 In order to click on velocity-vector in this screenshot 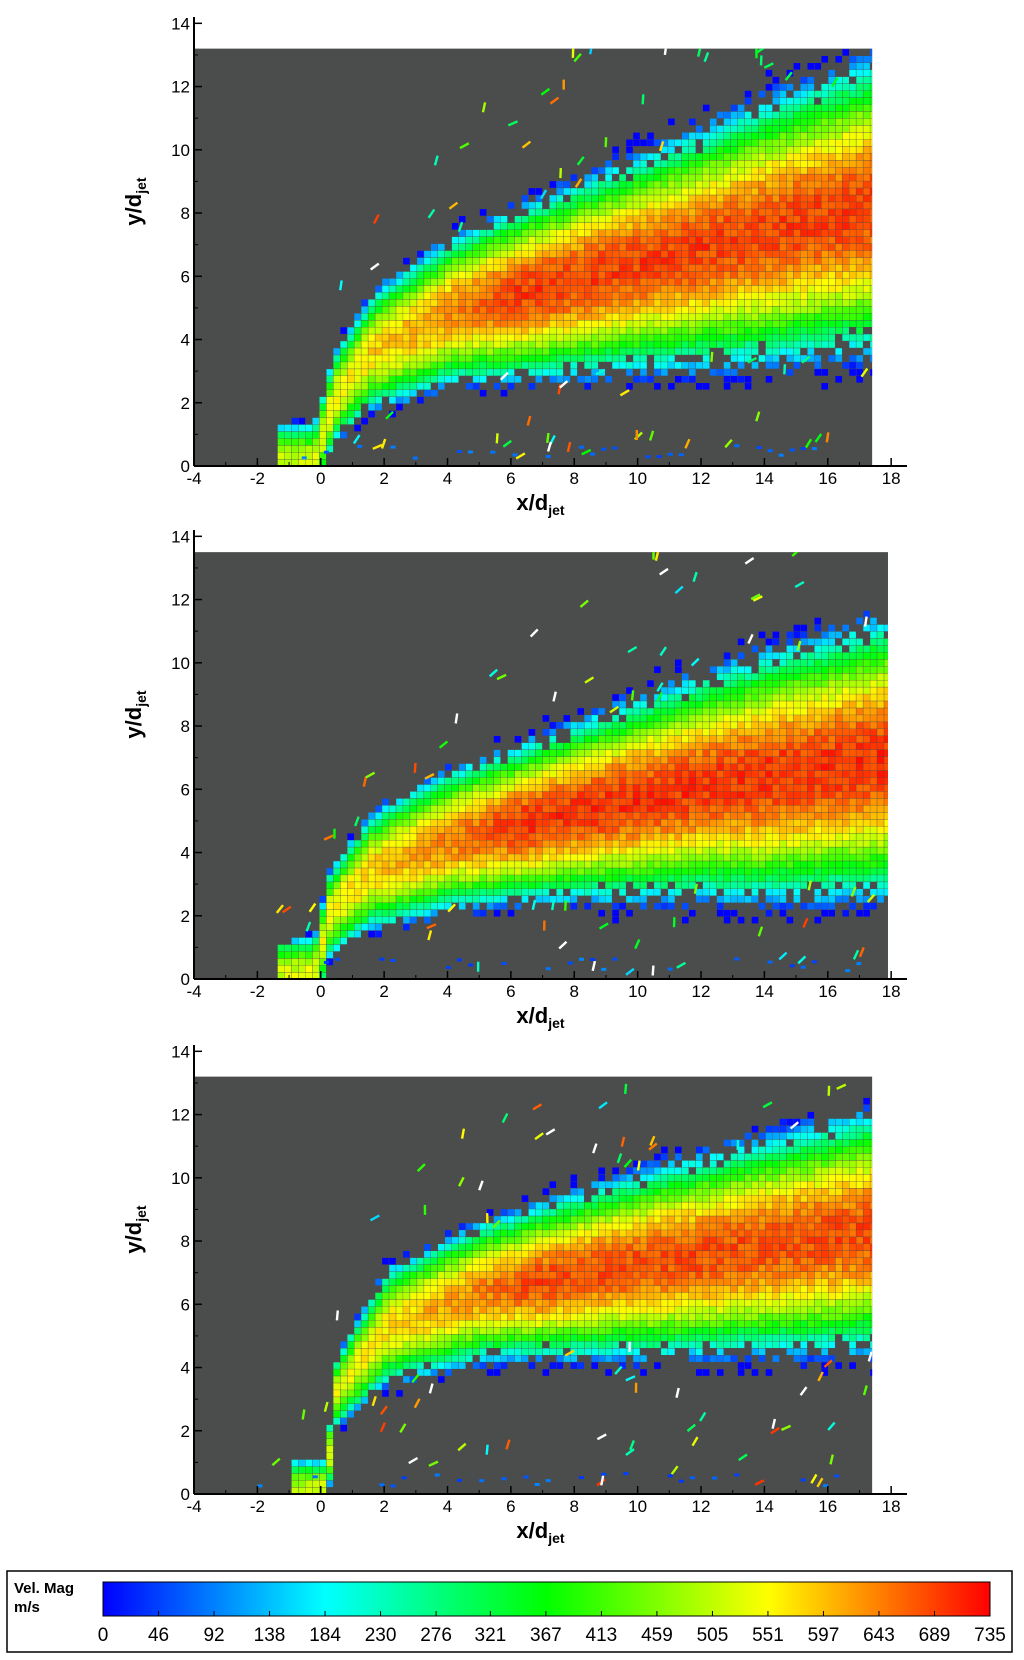, I will do `click(376, 219)`.